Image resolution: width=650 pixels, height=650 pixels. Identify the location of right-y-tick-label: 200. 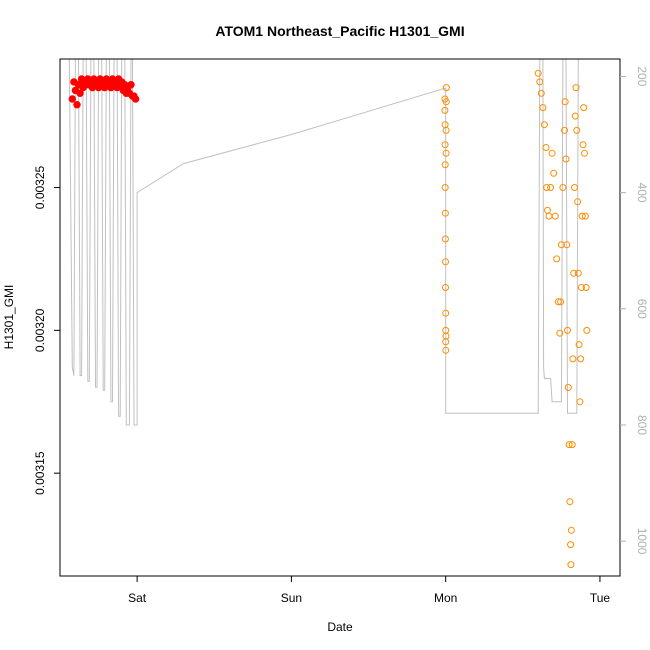
(642, 76).